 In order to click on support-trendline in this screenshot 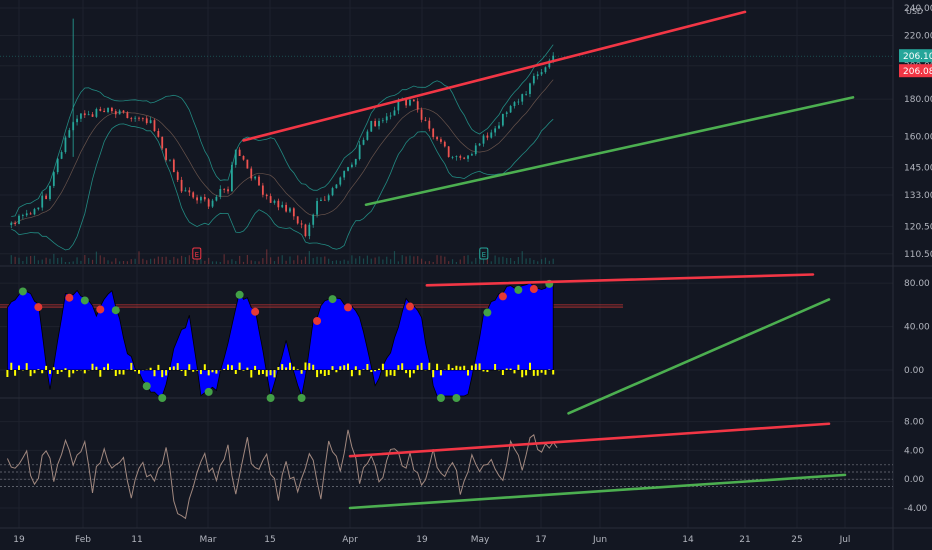, I will do `click(609, 151)`.